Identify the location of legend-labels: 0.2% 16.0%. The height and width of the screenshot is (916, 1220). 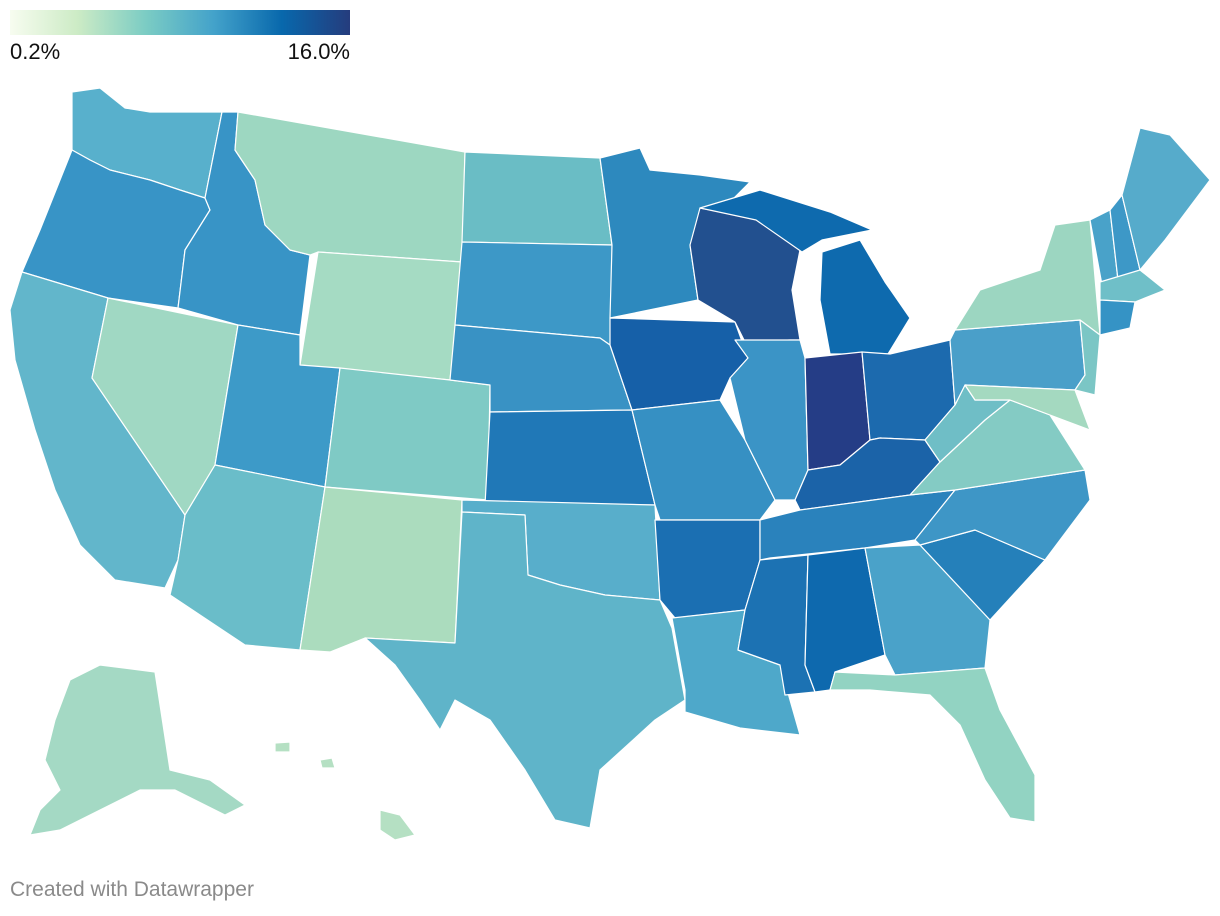
(180, 52).